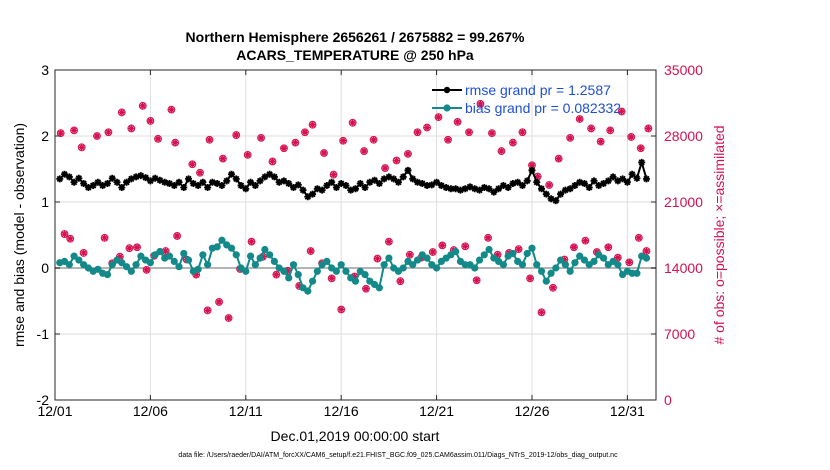 The height and width of the screenshot is (470, 830). Describe the element at coordinates (341, 411) in the screenshot. I see `x-tick-label: 12/16` at that location.